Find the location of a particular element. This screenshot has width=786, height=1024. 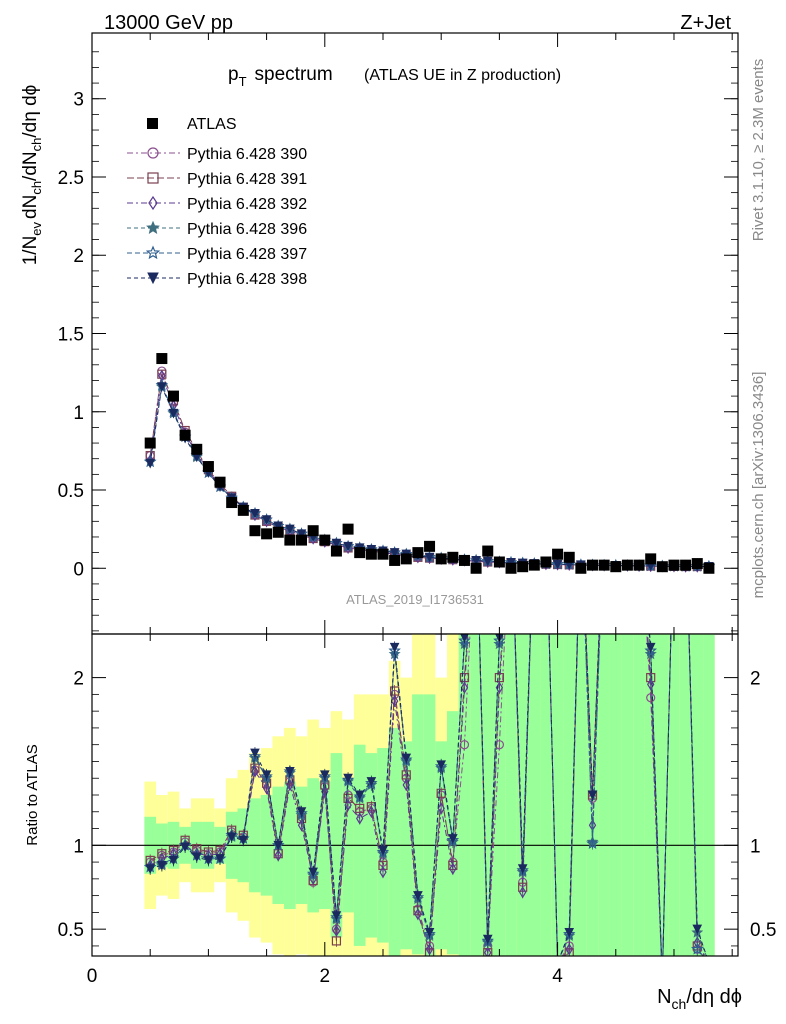

title-main: p is located at coordinates (233, 74).